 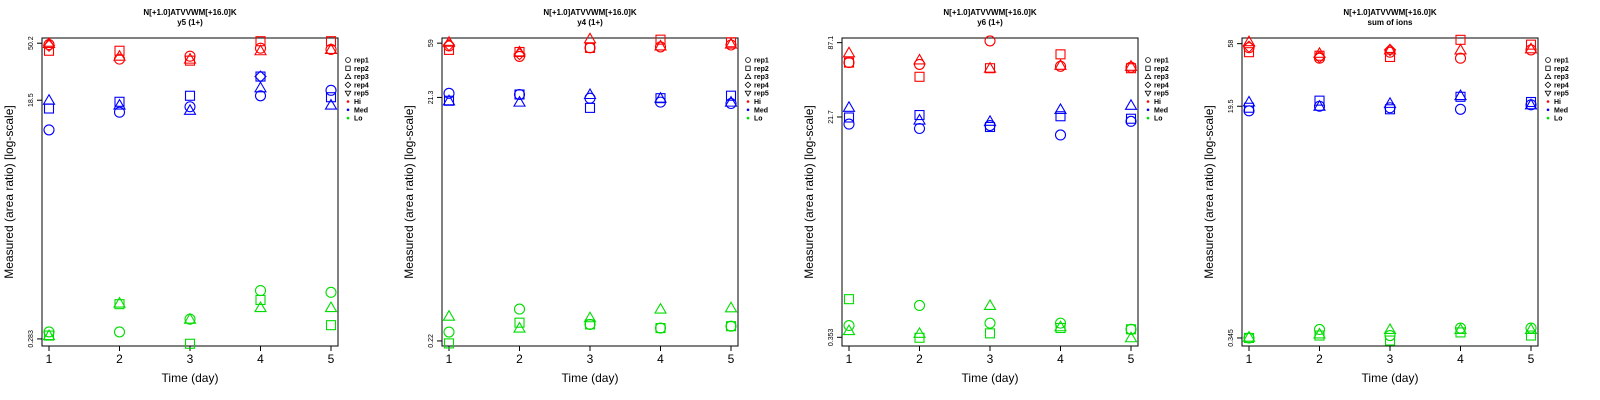 What do you see at coordinates (1231, 44) in the screenshot?
I see `y-tick-label: 58` at bounding box center [1231, 44].